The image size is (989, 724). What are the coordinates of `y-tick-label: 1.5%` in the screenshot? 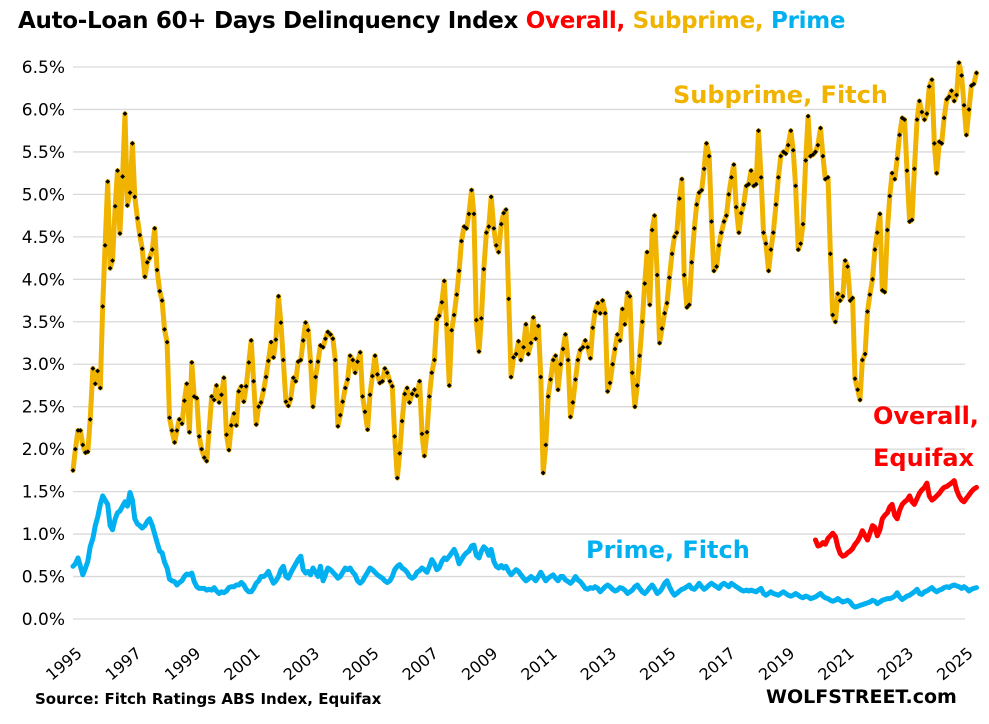 It's located at (43, 493).